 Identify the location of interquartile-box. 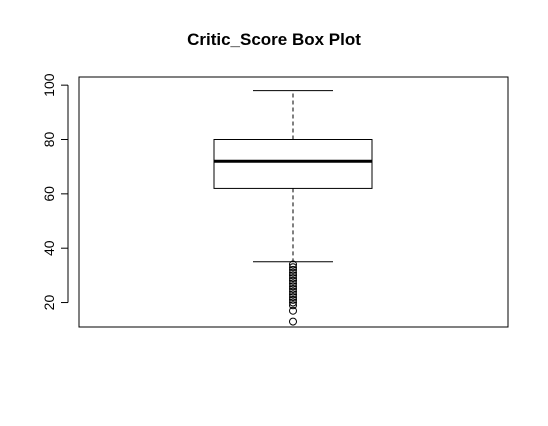
(293, 164).